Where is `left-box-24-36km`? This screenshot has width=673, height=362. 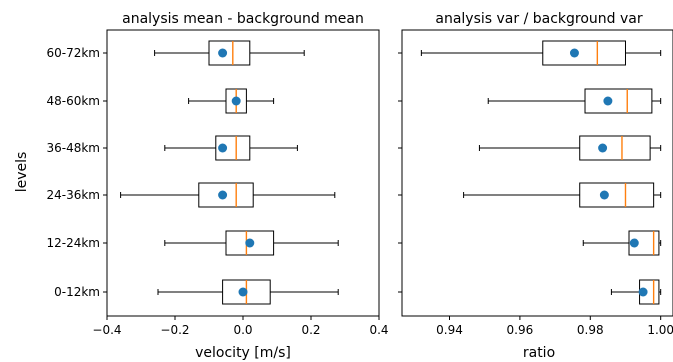 left-box-24-36km is located at coordinates (228, 195).